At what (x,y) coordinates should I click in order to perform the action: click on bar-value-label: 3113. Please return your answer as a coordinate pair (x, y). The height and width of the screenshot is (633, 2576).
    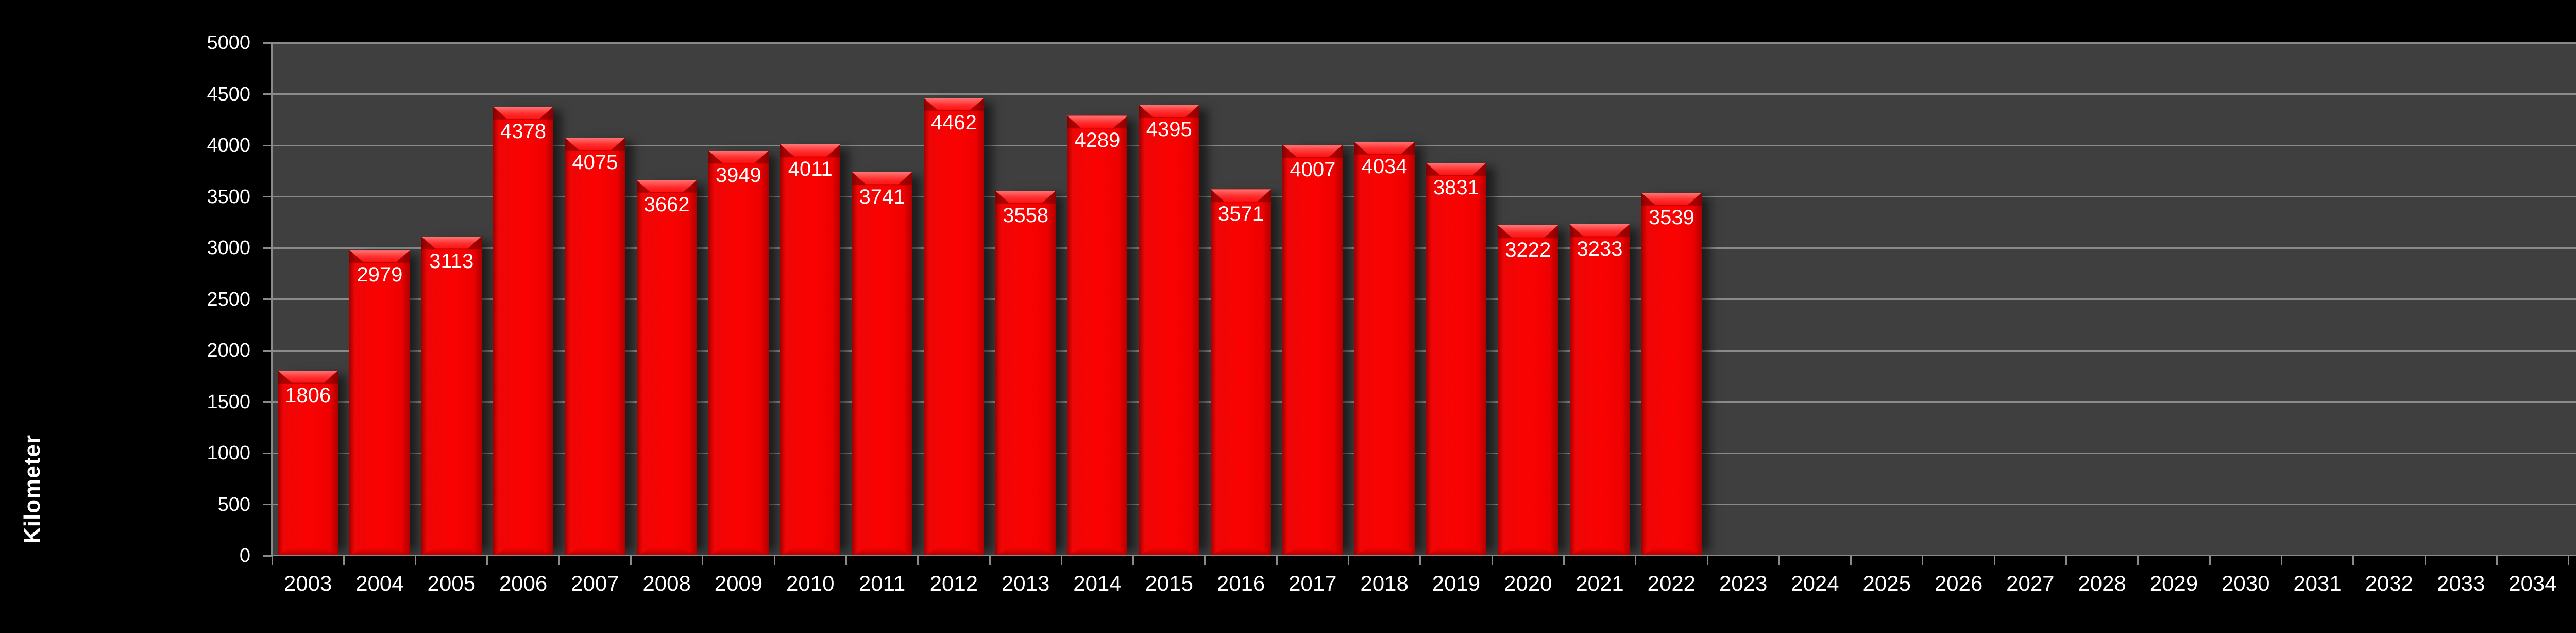
    Looking at the image, I should click on (452, 261).